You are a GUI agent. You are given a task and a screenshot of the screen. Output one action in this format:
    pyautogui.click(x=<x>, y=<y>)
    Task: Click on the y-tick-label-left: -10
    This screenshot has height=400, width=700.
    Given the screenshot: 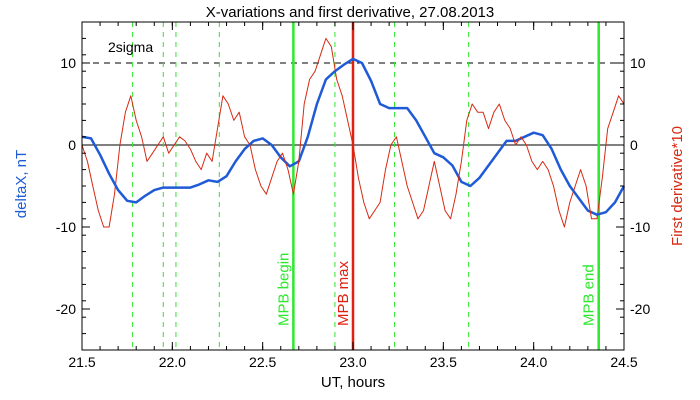 What is the action you would take?
    pyautogui.click(x=66, y=227)
    